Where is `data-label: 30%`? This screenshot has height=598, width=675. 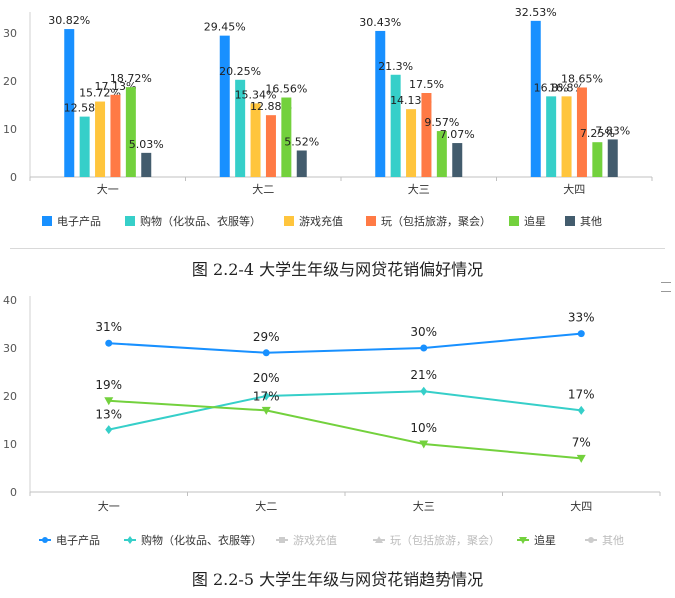 data-label: 30% is located at coordinates (423, 332).